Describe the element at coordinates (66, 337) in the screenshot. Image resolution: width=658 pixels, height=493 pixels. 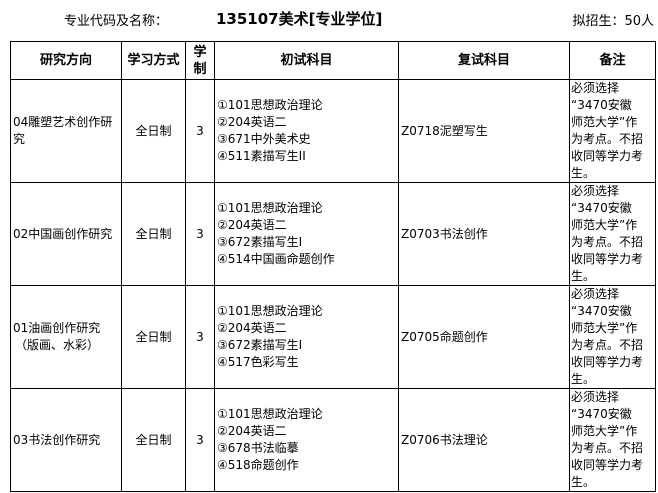
I see `research-direction: 01油画创作研究 （版画、水彩）` at that location.